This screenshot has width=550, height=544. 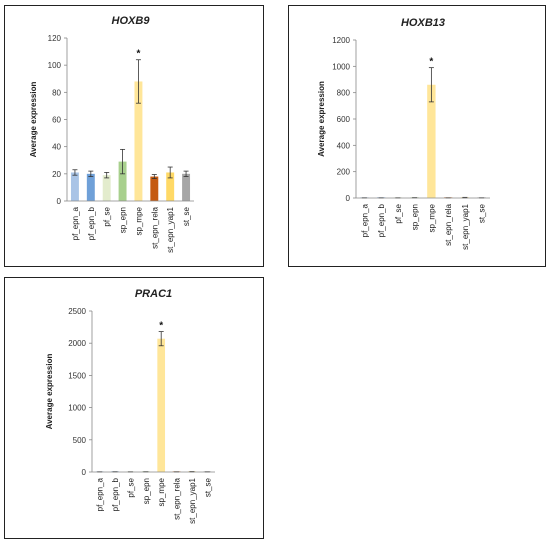 What do you see at coordinates (423, 23) in the screenshot?
I see `chart-title: HOXB13` at bounding box center [423, 23].